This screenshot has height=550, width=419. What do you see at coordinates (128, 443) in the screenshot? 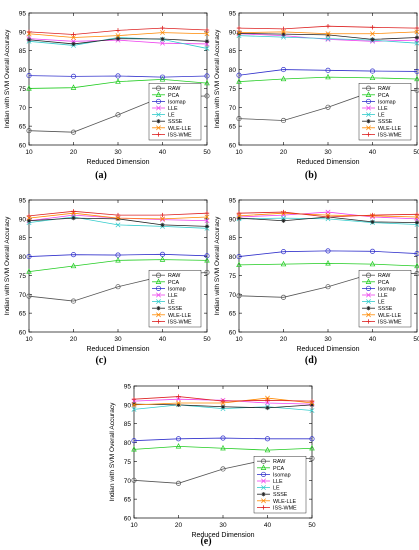
I see `y-tick-label: 80` at bounding box center [128, 443].